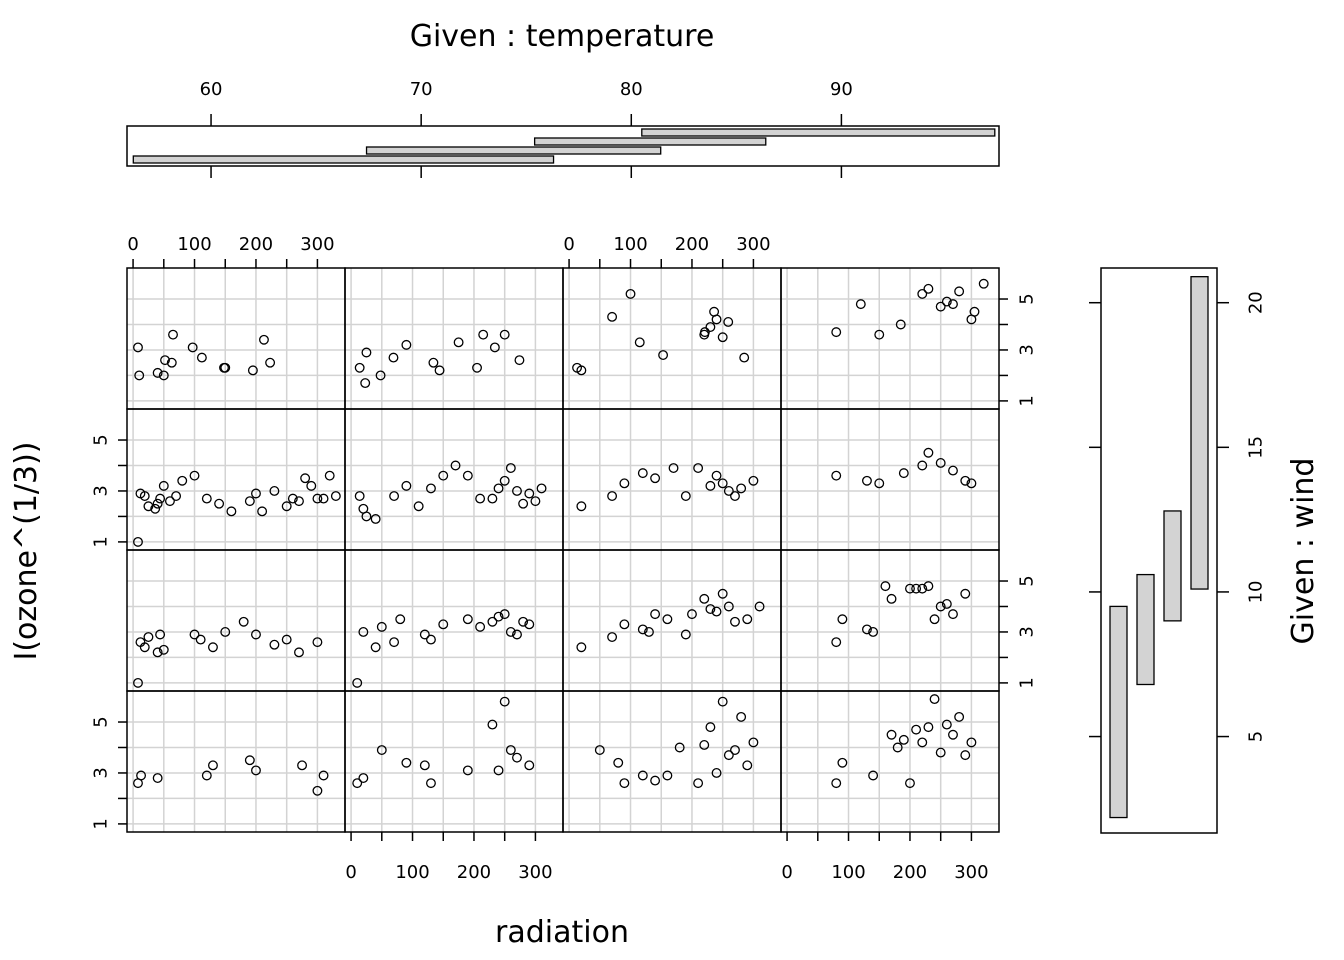 The image size is (1344, 960). Describe the element at coordinates (890, 338) in the screenshot. I see `panel-r1-c4` at that location.